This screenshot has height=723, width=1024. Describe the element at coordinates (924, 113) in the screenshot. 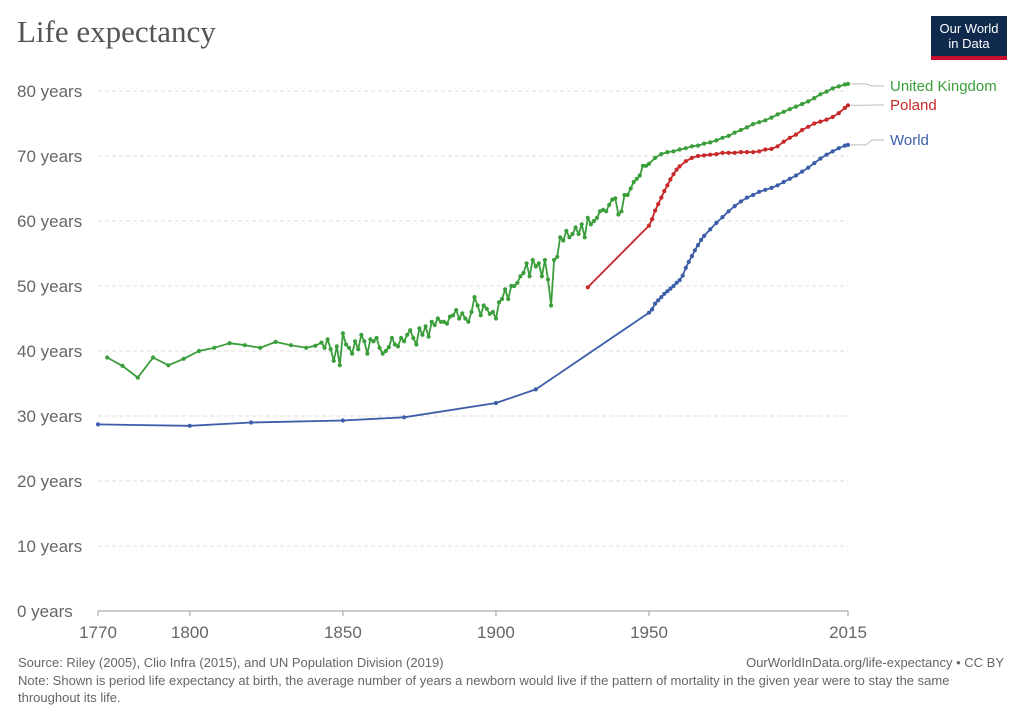

I see `series-labels: United Kingdom Poland World` at that location.